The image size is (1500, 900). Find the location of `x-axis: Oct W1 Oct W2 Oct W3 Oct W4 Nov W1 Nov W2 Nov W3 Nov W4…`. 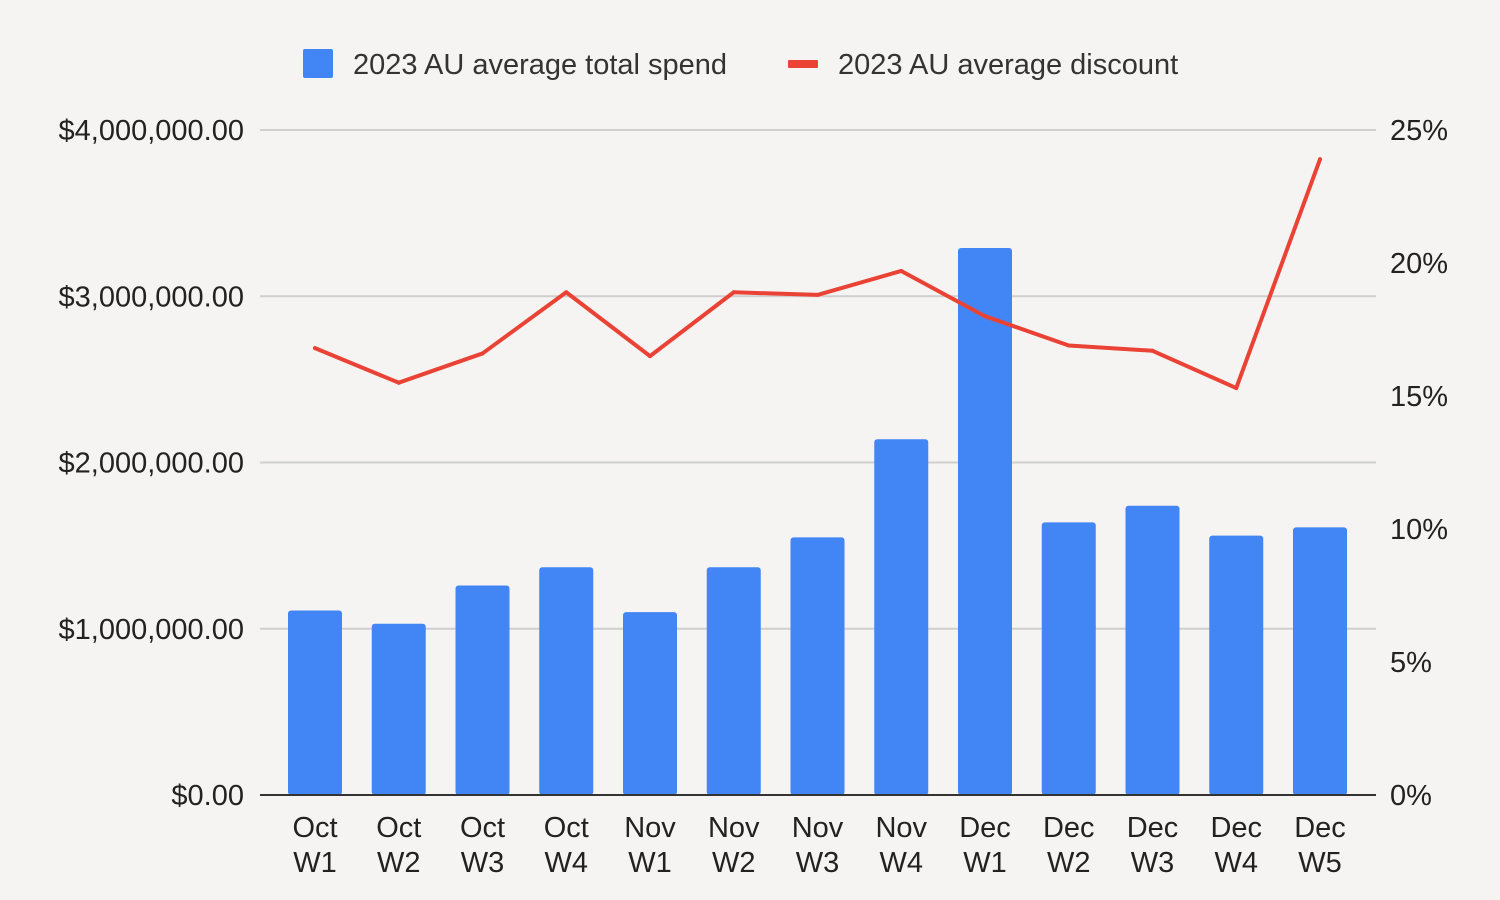

x-axis: Oct W1 Oct W2 Oct W3 Oct W4 Nov W1 Nov W2 Nov W3 Nov W4… is located at coordinates (818, 845).